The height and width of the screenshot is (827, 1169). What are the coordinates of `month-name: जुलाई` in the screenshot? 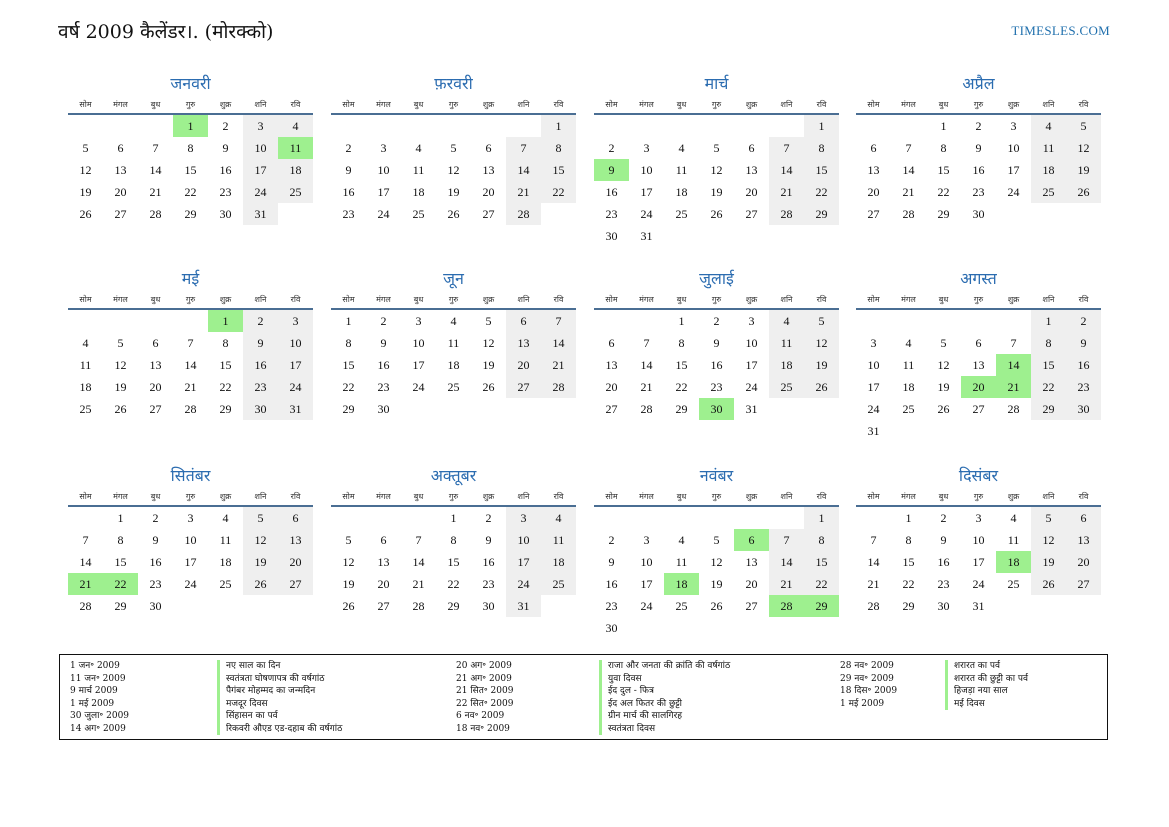 It's located at (716, 278).